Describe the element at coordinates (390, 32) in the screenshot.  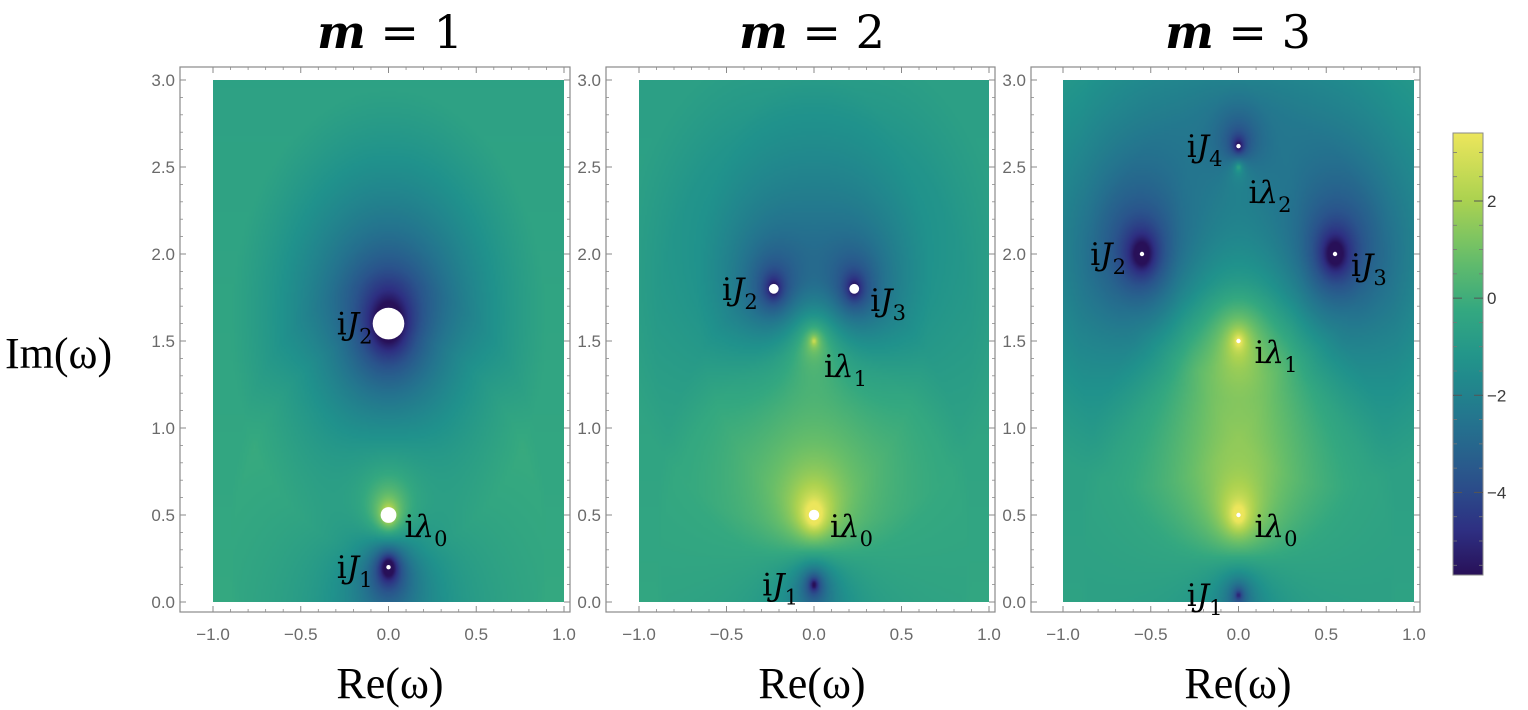
I see `panel-title: m = 1` at that location.